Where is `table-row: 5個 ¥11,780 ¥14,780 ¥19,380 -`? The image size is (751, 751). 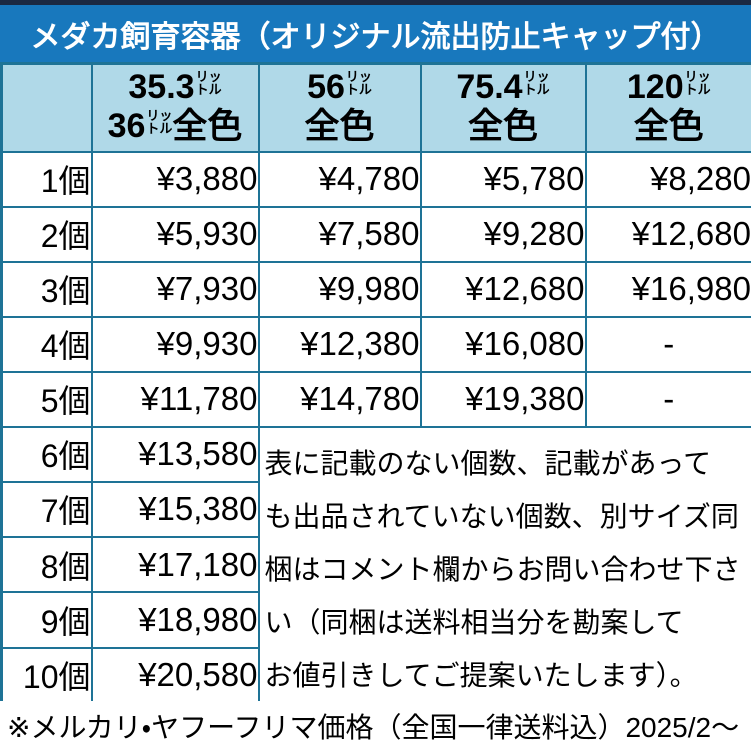 table-row: 5個 ¥11,780 ¥14,780 ¥19,380 - is located at coordinates (375, 399).